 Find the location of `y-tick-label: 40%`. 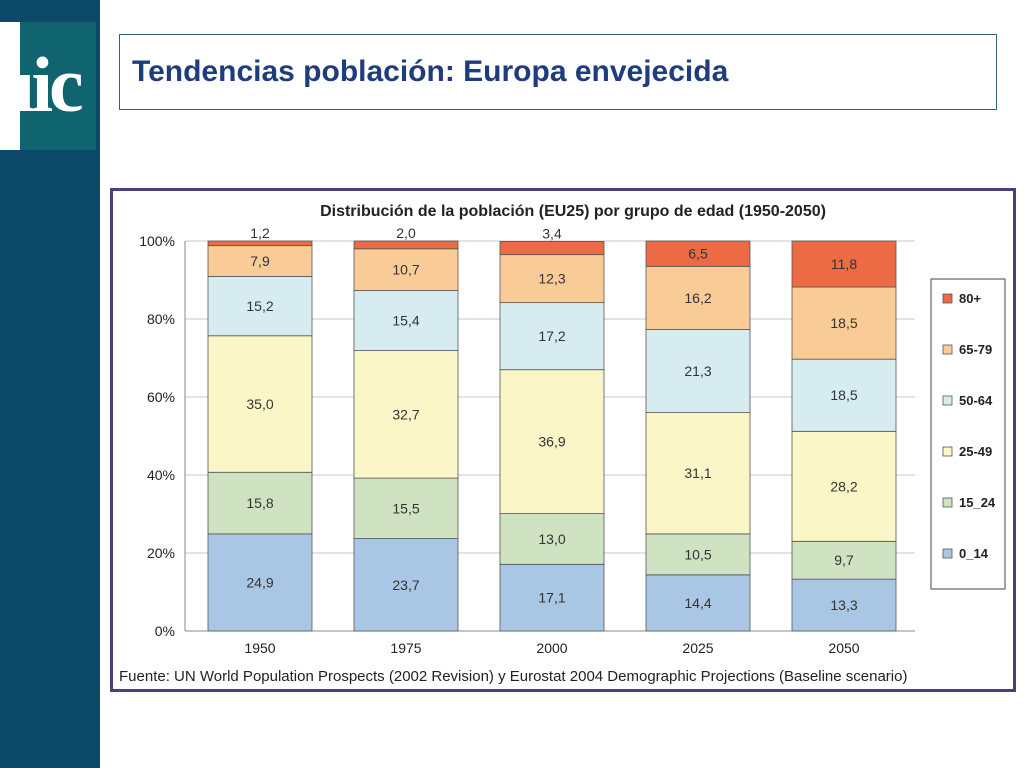

y-tick-label: 40% is located at coordinates (161, 475).